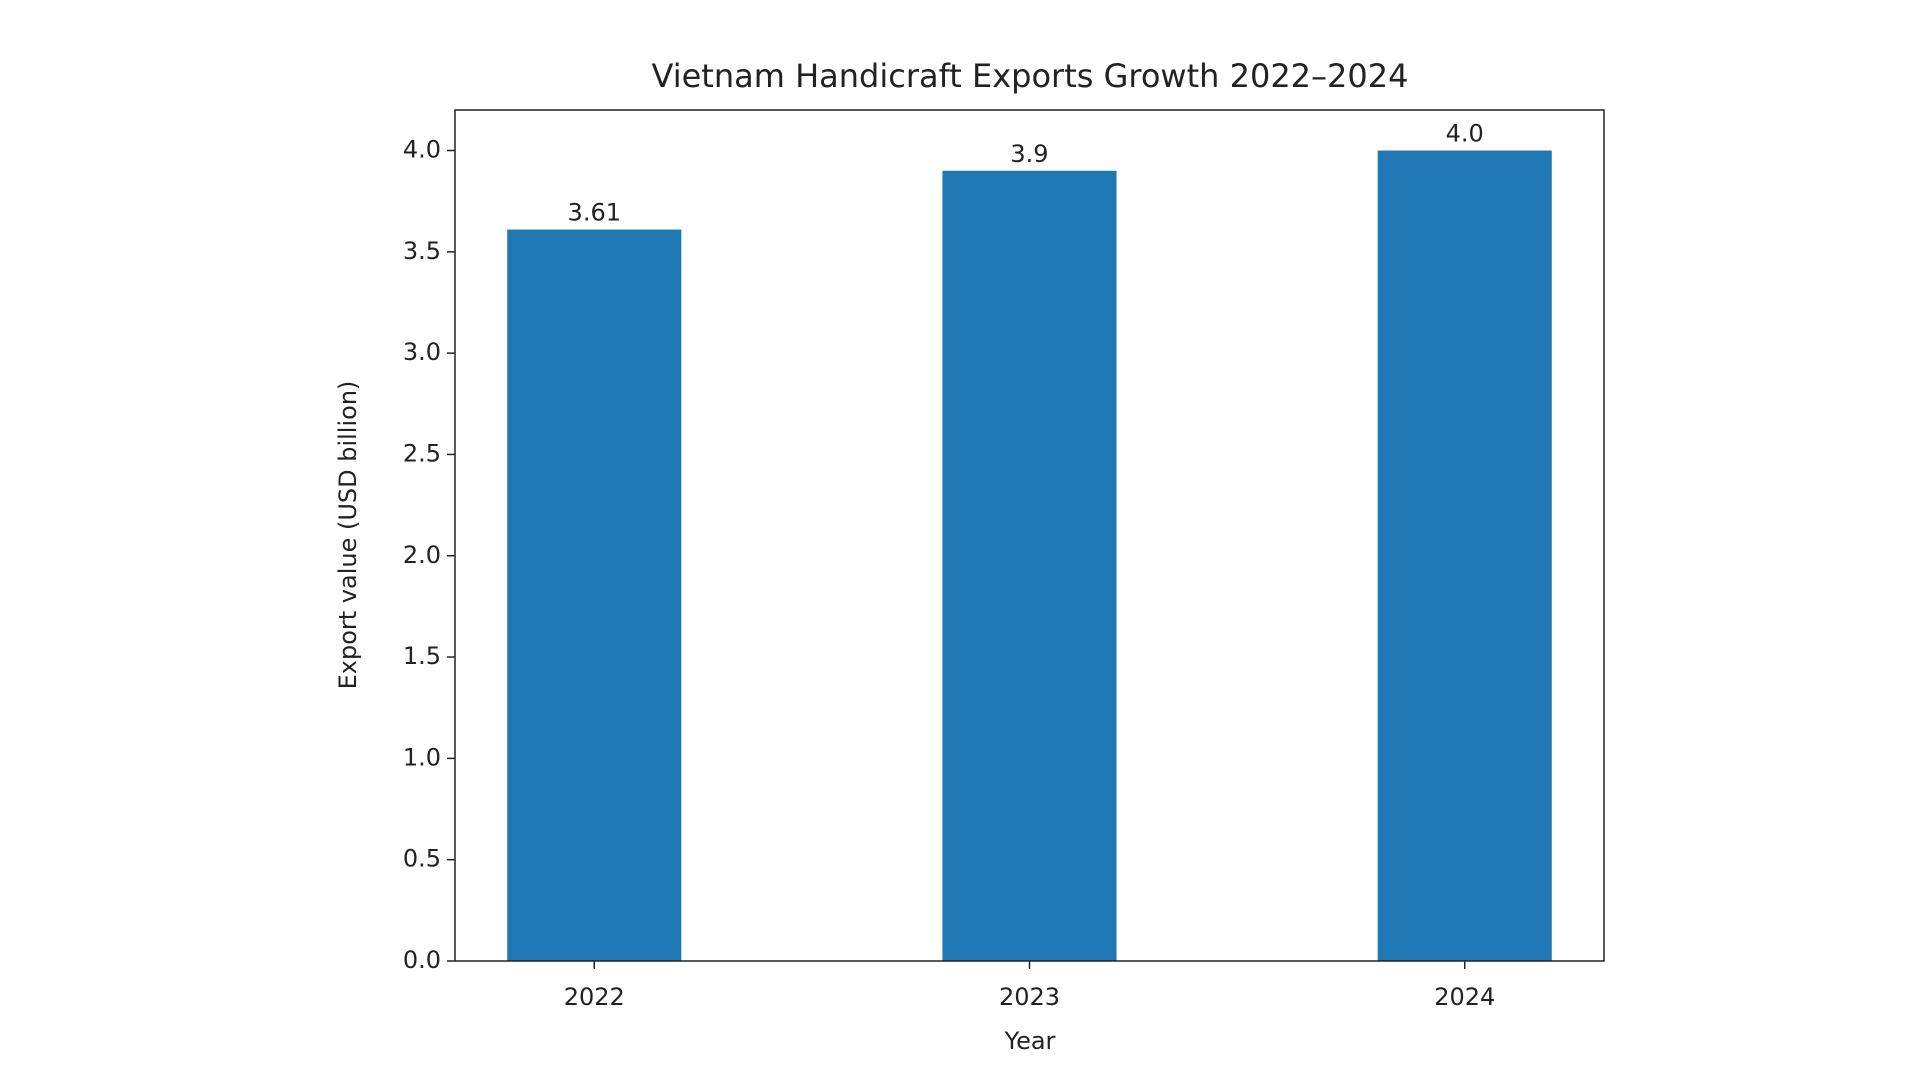  What do you see at coordinates (422, 757) in the screenshot?
I see `y-tick-label: 1.0` at bounding box center [422, 757].